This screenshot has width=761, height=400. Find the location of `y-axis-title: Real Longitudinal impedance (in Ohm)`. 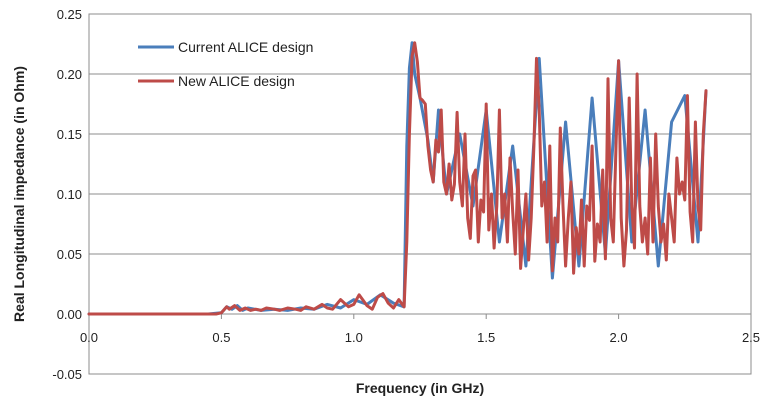

y-axis-title: Real Longitudinal impedance (in Ohm) is located at coordinates (19, 194).